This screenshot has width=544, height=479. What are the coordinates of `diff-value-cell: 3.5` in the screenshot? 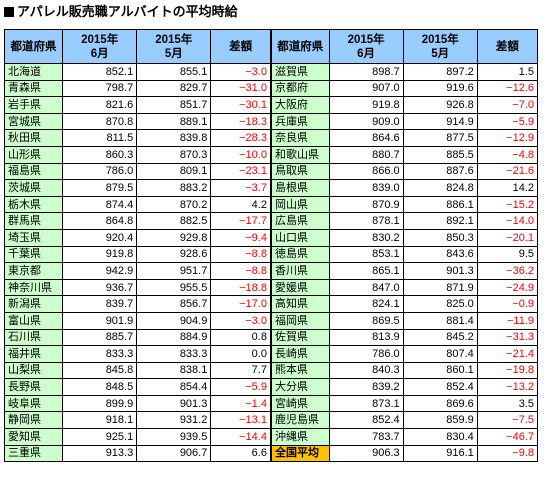 It's located at (507, 403).